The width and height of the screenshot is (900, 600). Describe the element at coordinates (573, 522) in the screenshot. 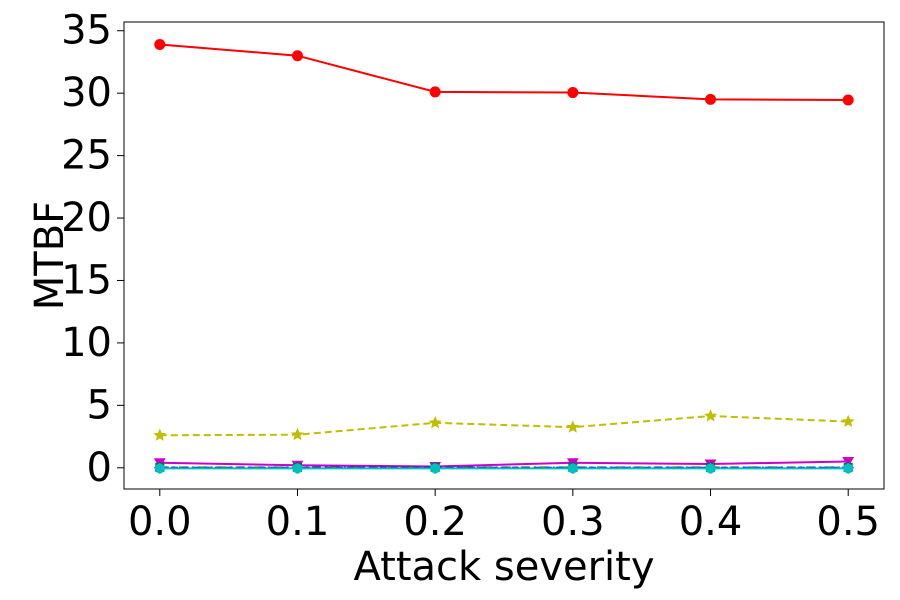

I see `x-tick-label: 0.3` at that location.